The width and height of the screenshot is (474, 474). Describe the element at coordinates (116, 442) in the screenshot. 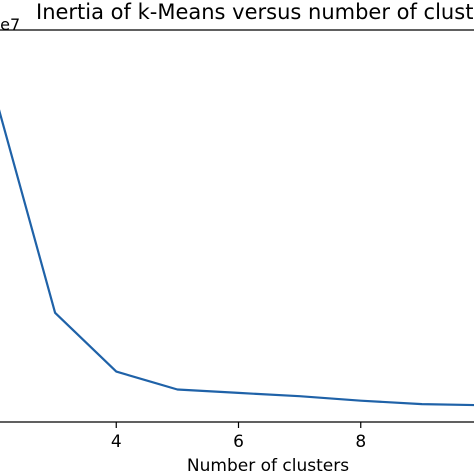

I see `x-tick-label: 4` at that location.